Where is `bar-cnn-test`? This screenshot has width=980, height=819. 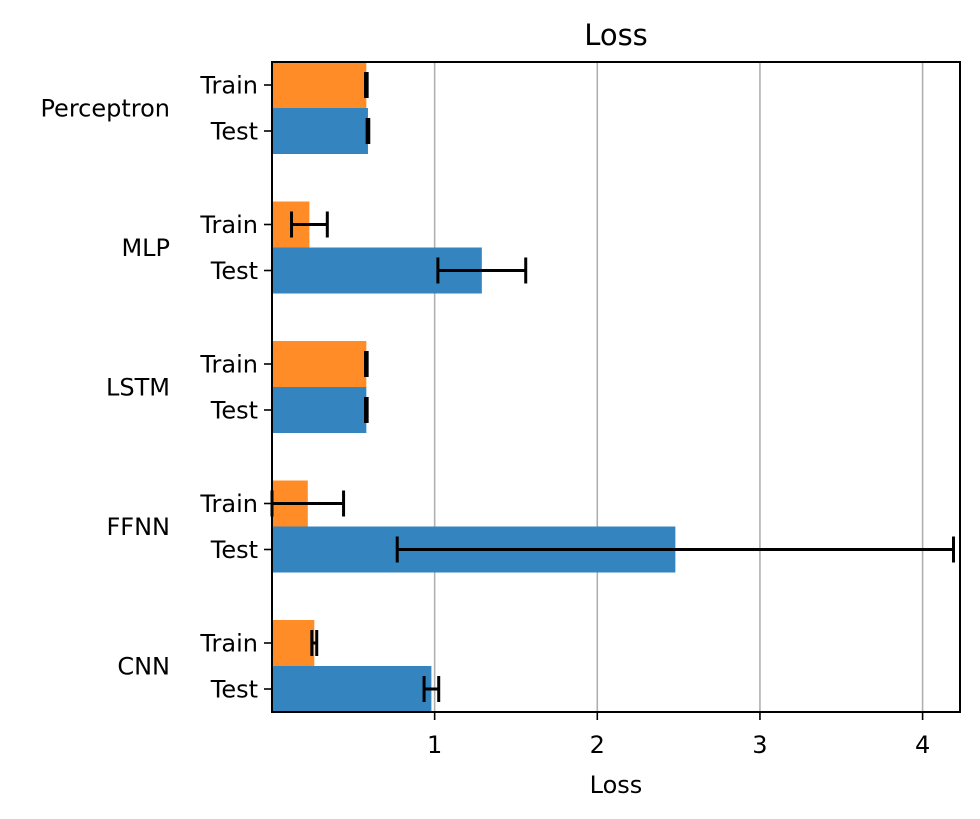 bar-cnn-test is located at coordinates (352, 689).